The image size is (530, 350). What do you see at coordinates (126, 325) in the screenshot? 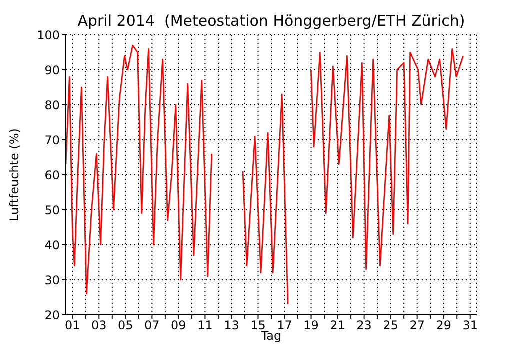
I see `x-tick-label: 05` at bounding box center [126, 325].